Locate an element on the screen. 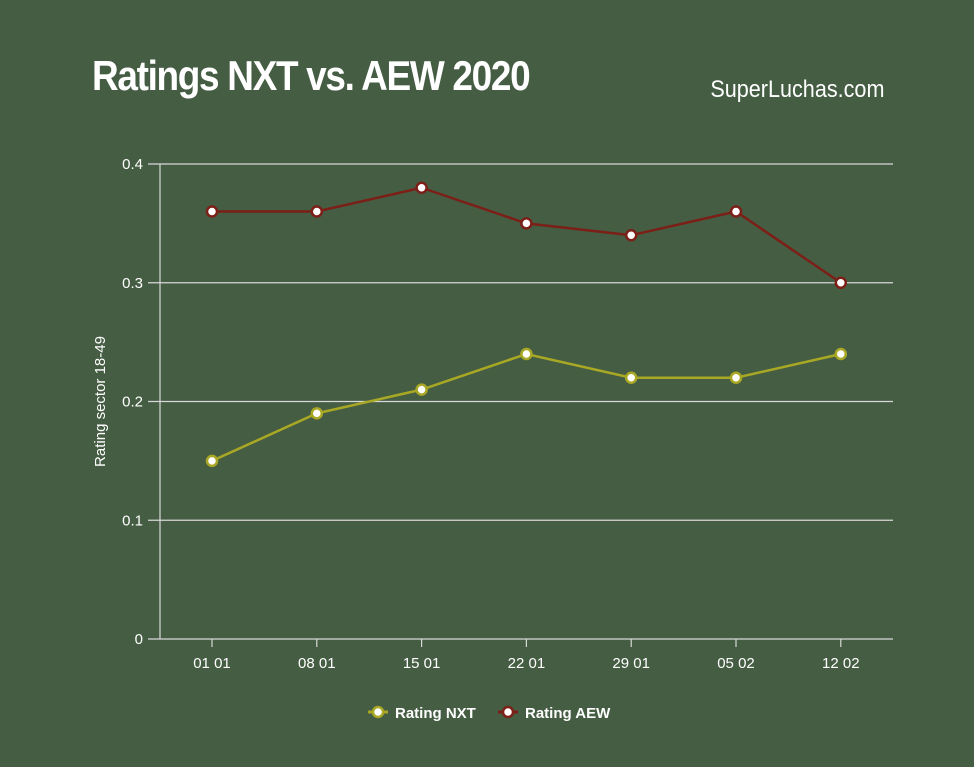 Image resolution: width=974 pixels, height=767 pixels. legend-label: Rating AEW is located at coordinates (568, 713).